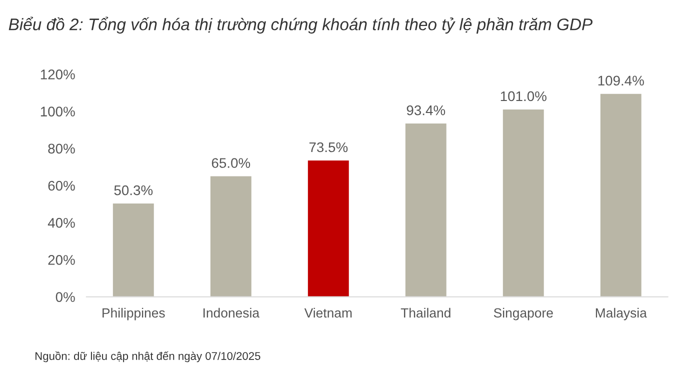  What do you see at coordinates (61, 149) in the screenshot?
I see `y-tick-label: 80%` at bounding box center [61, 149].